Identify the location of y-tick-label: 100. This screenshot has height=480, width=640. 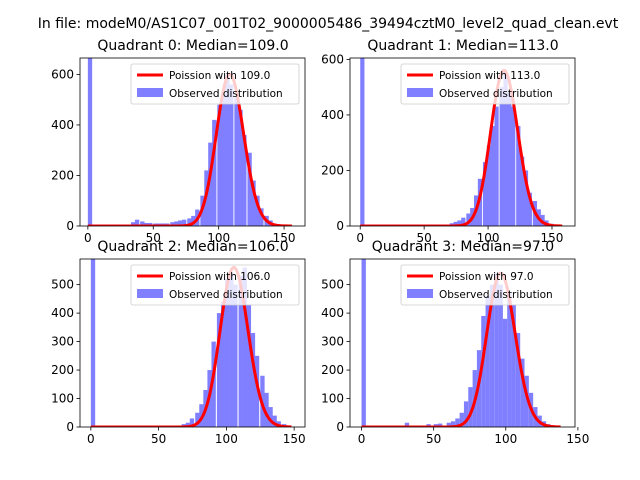
(62, 399).